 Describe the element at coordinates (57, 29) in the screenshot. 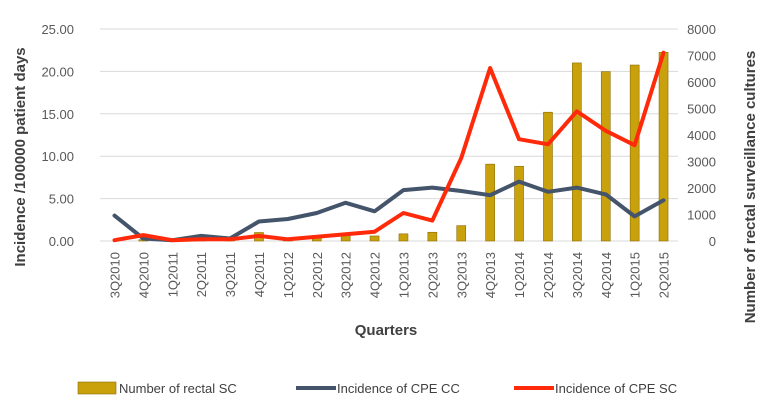

I see `y-left-tick-label: 25.00` at that location.